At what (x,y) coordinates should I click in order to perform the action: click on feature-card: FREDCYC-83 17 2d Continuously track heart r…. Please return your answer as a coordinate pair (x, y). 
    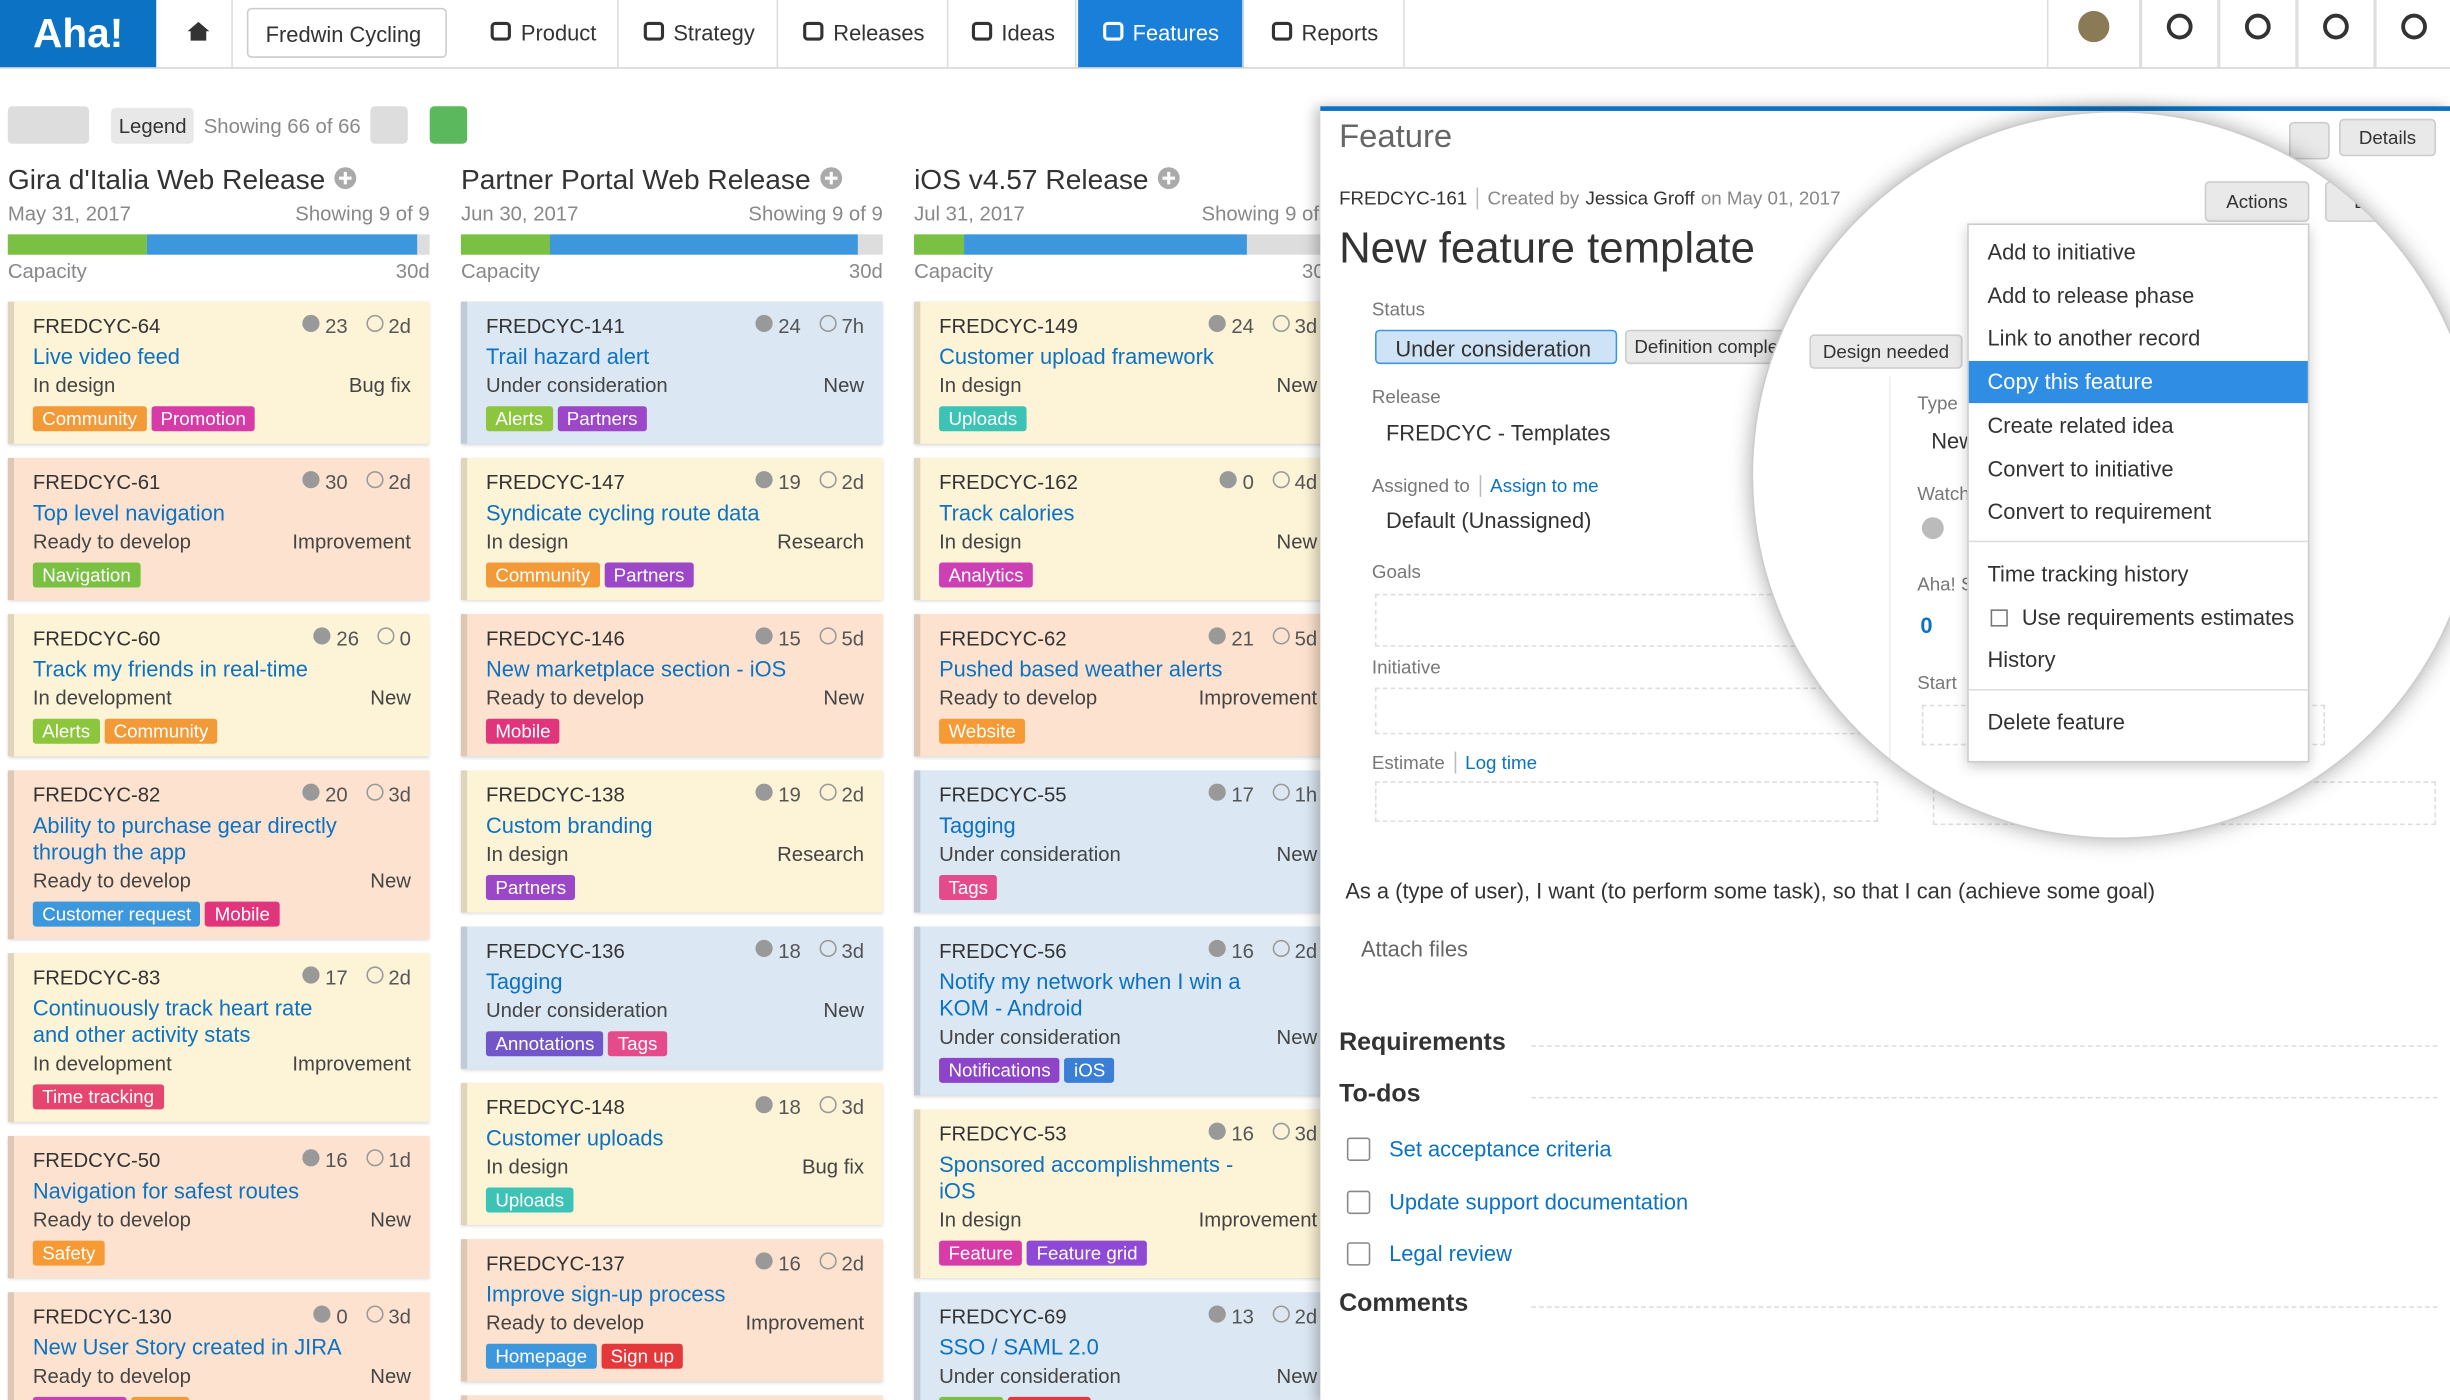
    Looking at the image, I should click on (218, 1037).